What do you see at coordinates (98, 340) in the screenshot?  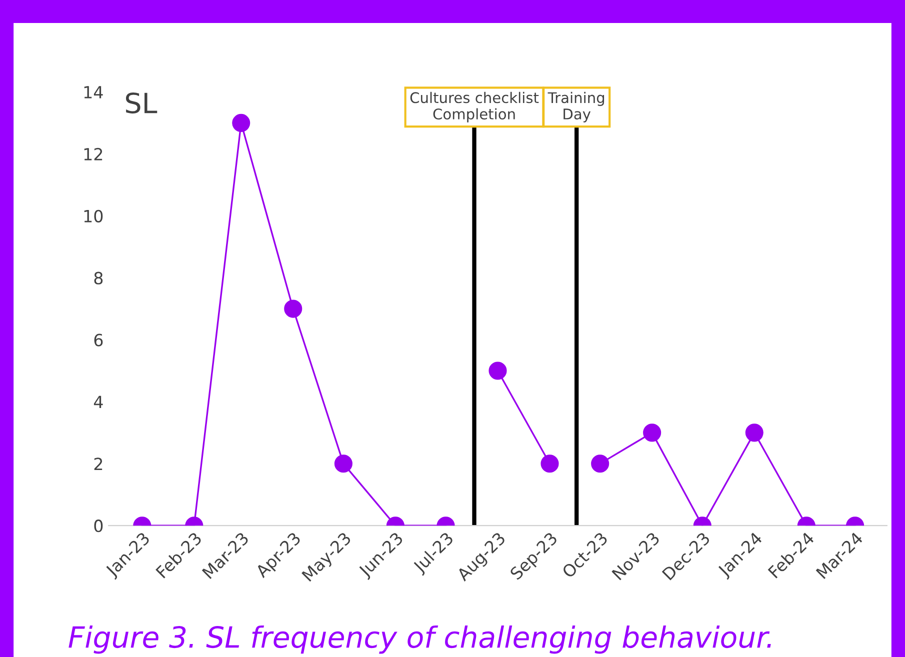 I see `y-tick-label: 6` at bounding box center [98, 340].